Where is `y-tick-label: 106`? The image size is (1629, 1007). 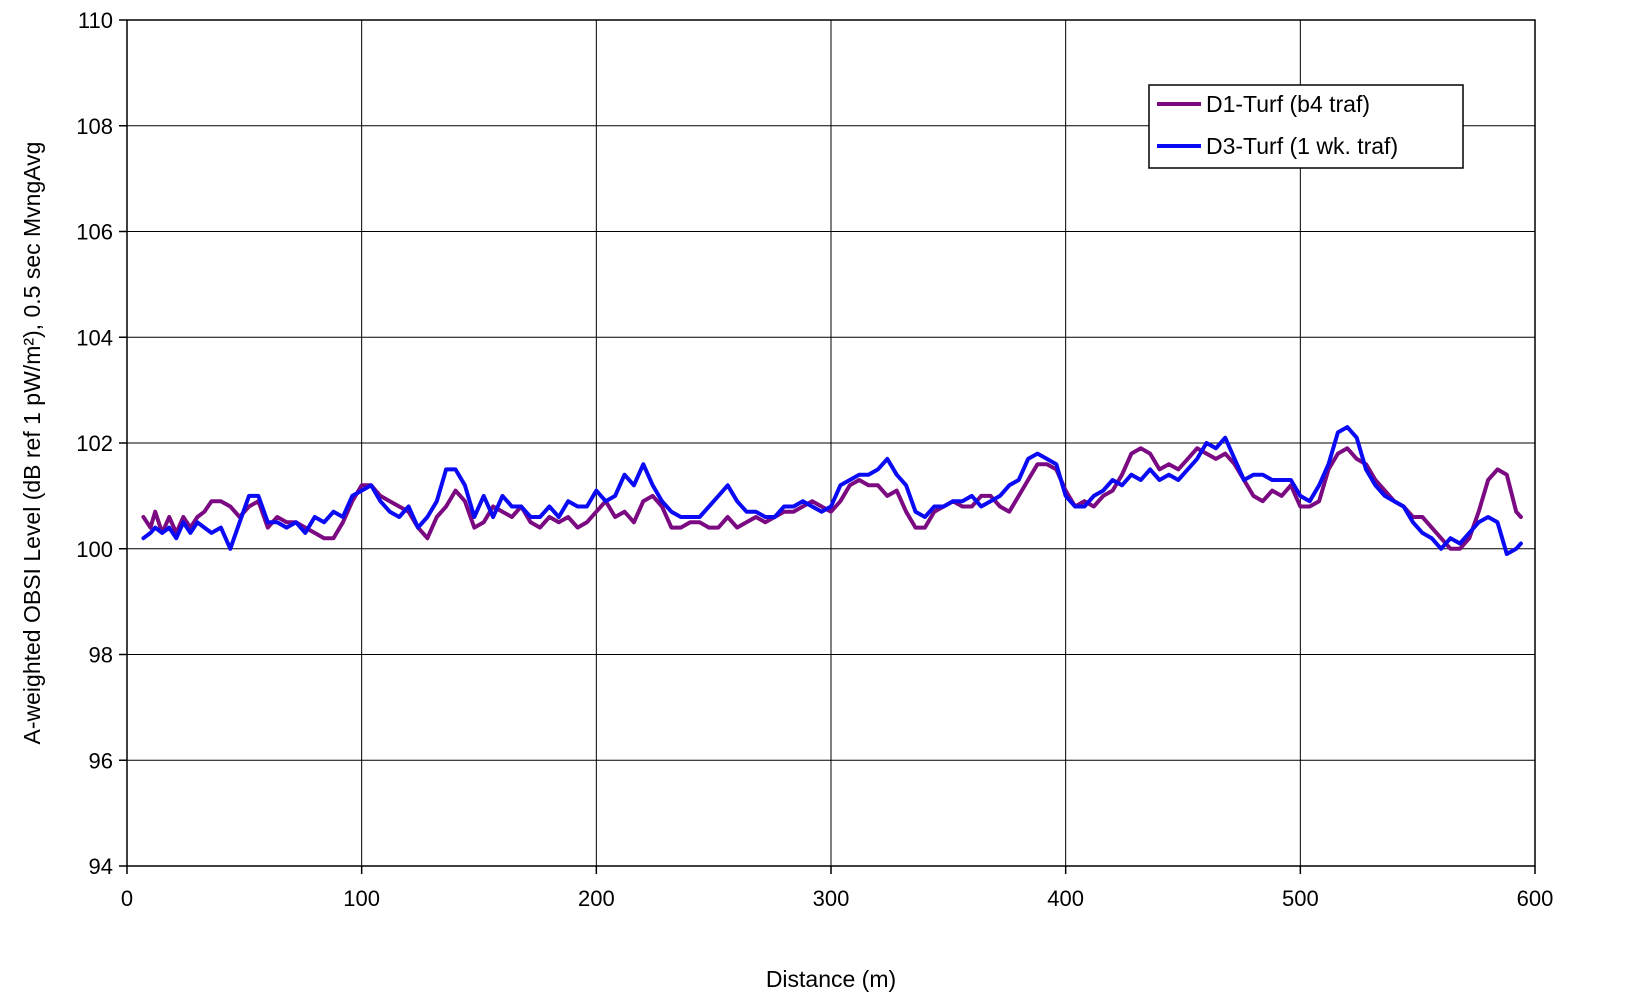
y-tick-label: 106 is located at coordinates (94, 232).